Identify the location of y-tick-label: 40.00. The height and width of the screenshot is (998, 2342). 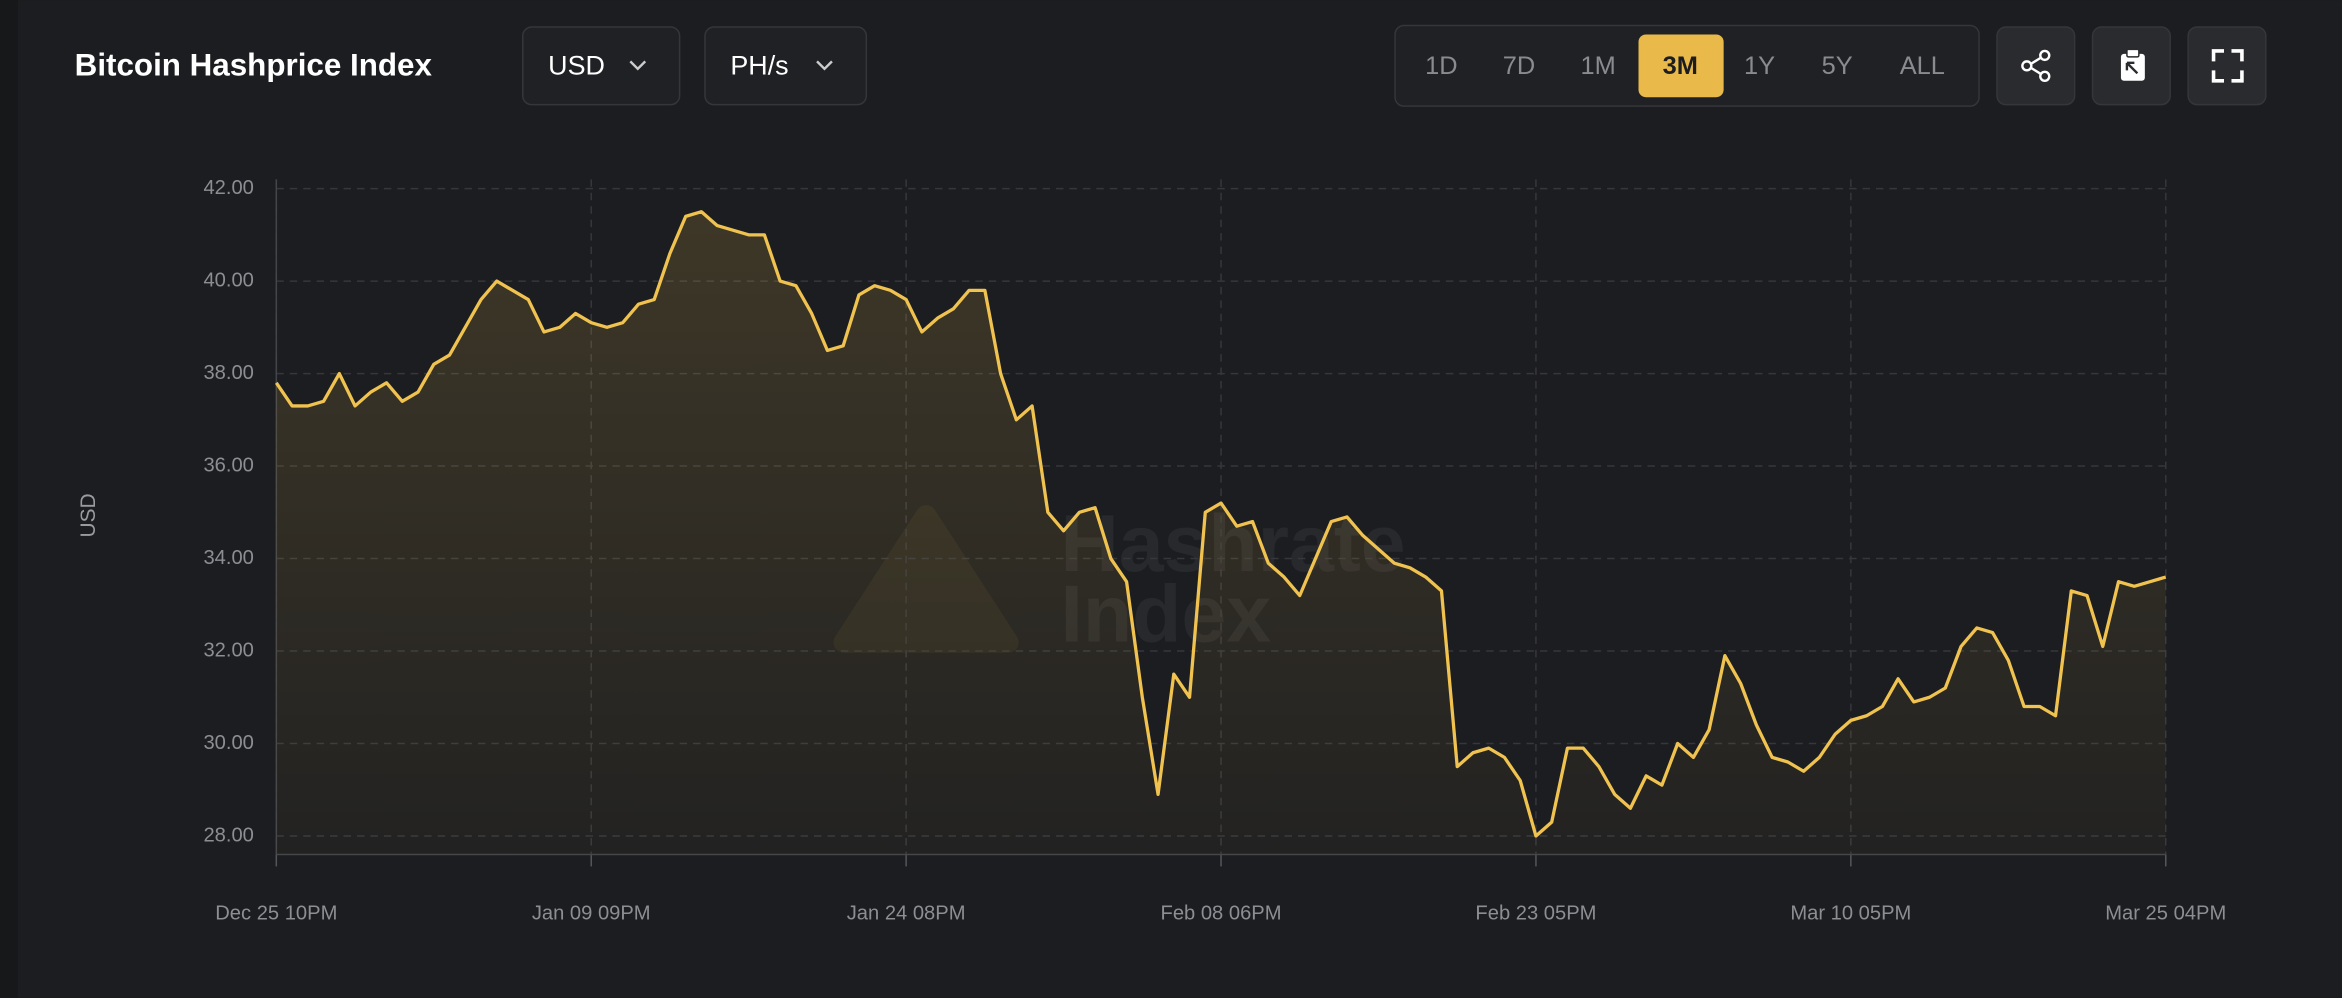
(228, 280).